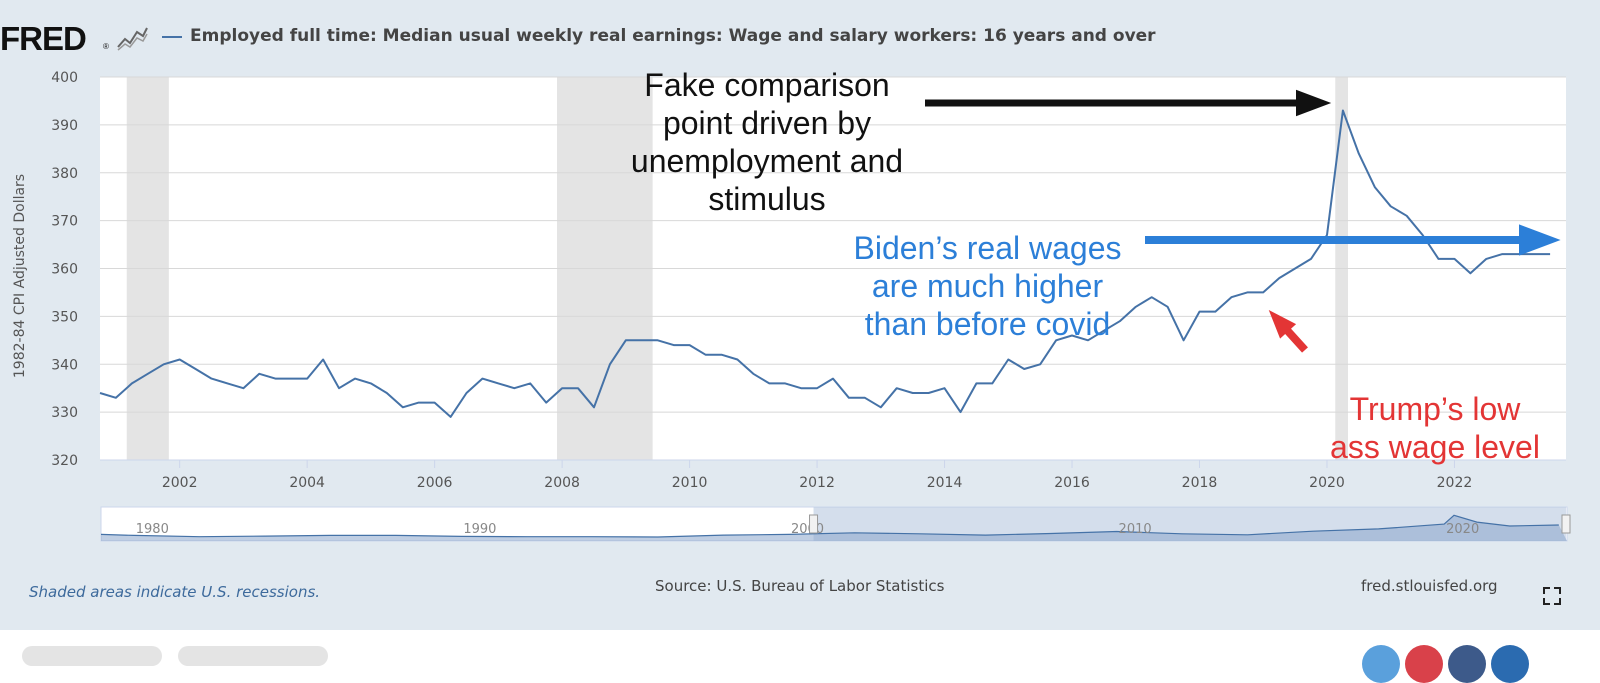 Image resolution: width=1600 pixels, height=683 pixels. Describe the element at coordinates (1327, 483) in the screenshot. I see `x-tick-label: 2020` at that location.